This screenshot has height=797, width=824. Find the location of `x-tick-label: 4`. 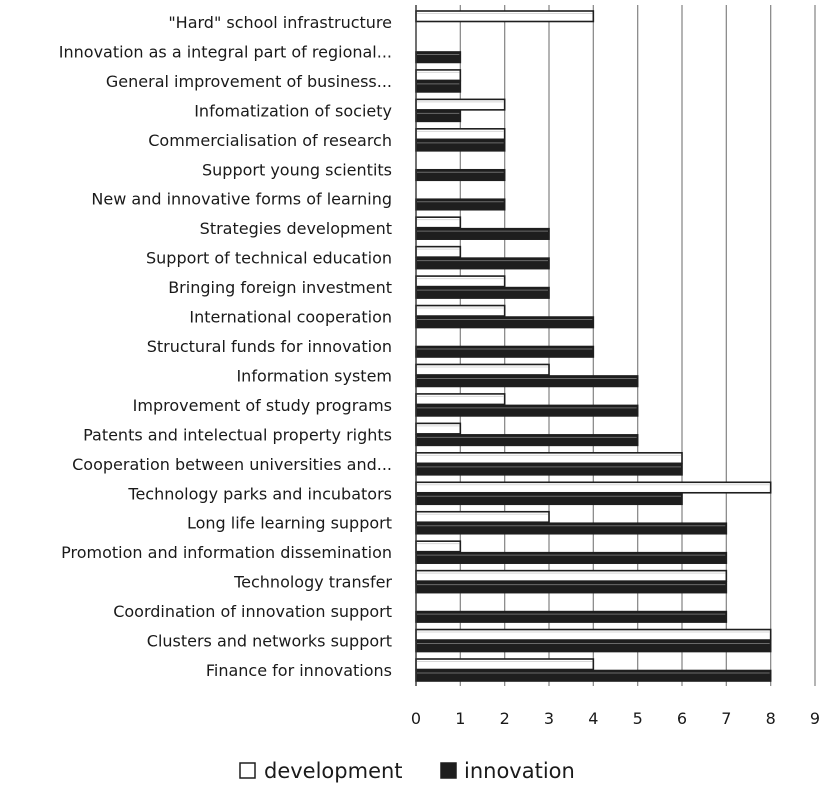

x-tick-label: 4 is located at coordinates (593, 718).